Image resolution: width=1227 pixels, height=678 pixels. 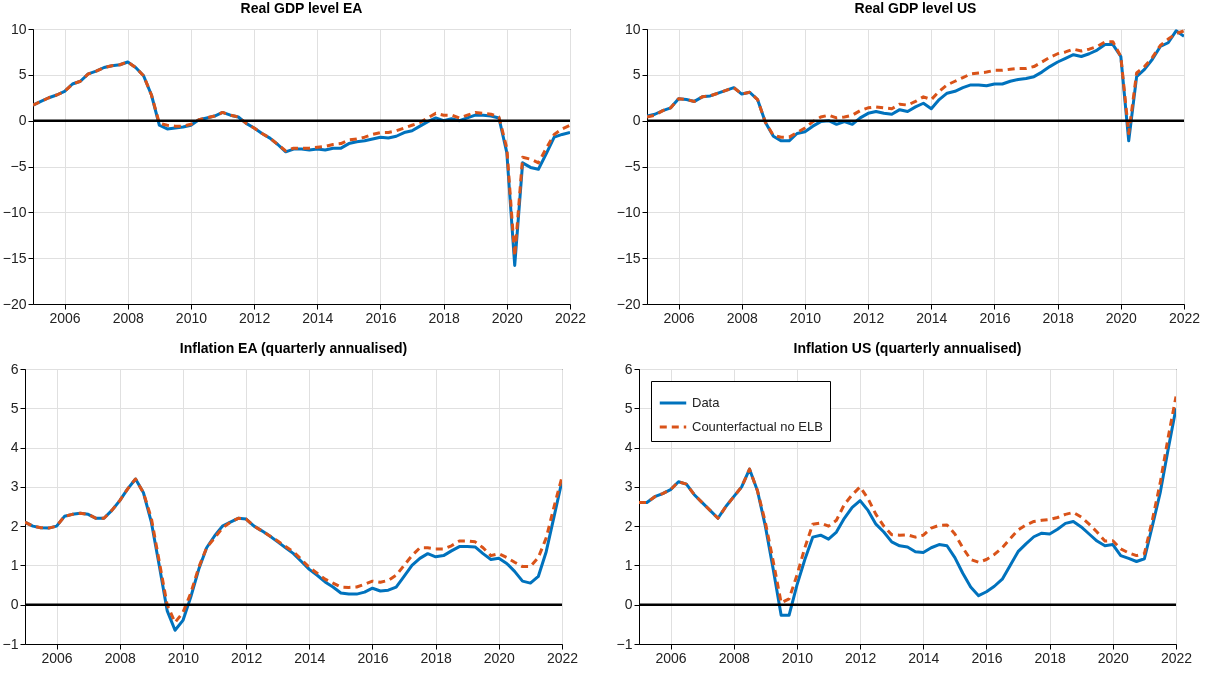 What do you see at coordinates (706, 402) in the screenshot?
I see `legend-label: Data` at bounding box center [706, 402].